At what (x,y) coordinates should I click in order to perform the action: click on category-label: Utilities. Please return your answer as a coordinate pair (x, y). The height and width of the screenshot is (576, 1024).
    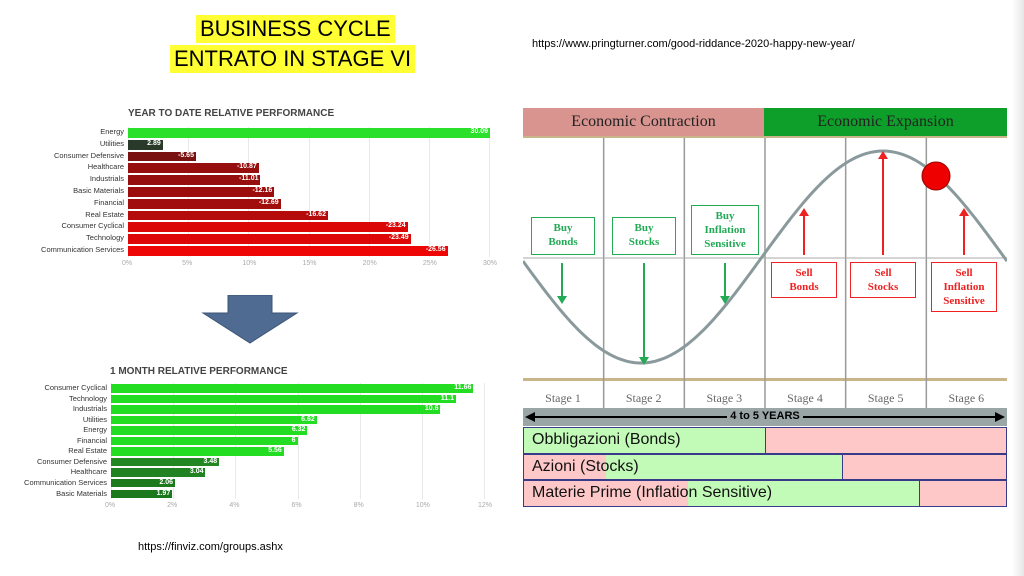
    Looking at the image, I should click on (94, 419).